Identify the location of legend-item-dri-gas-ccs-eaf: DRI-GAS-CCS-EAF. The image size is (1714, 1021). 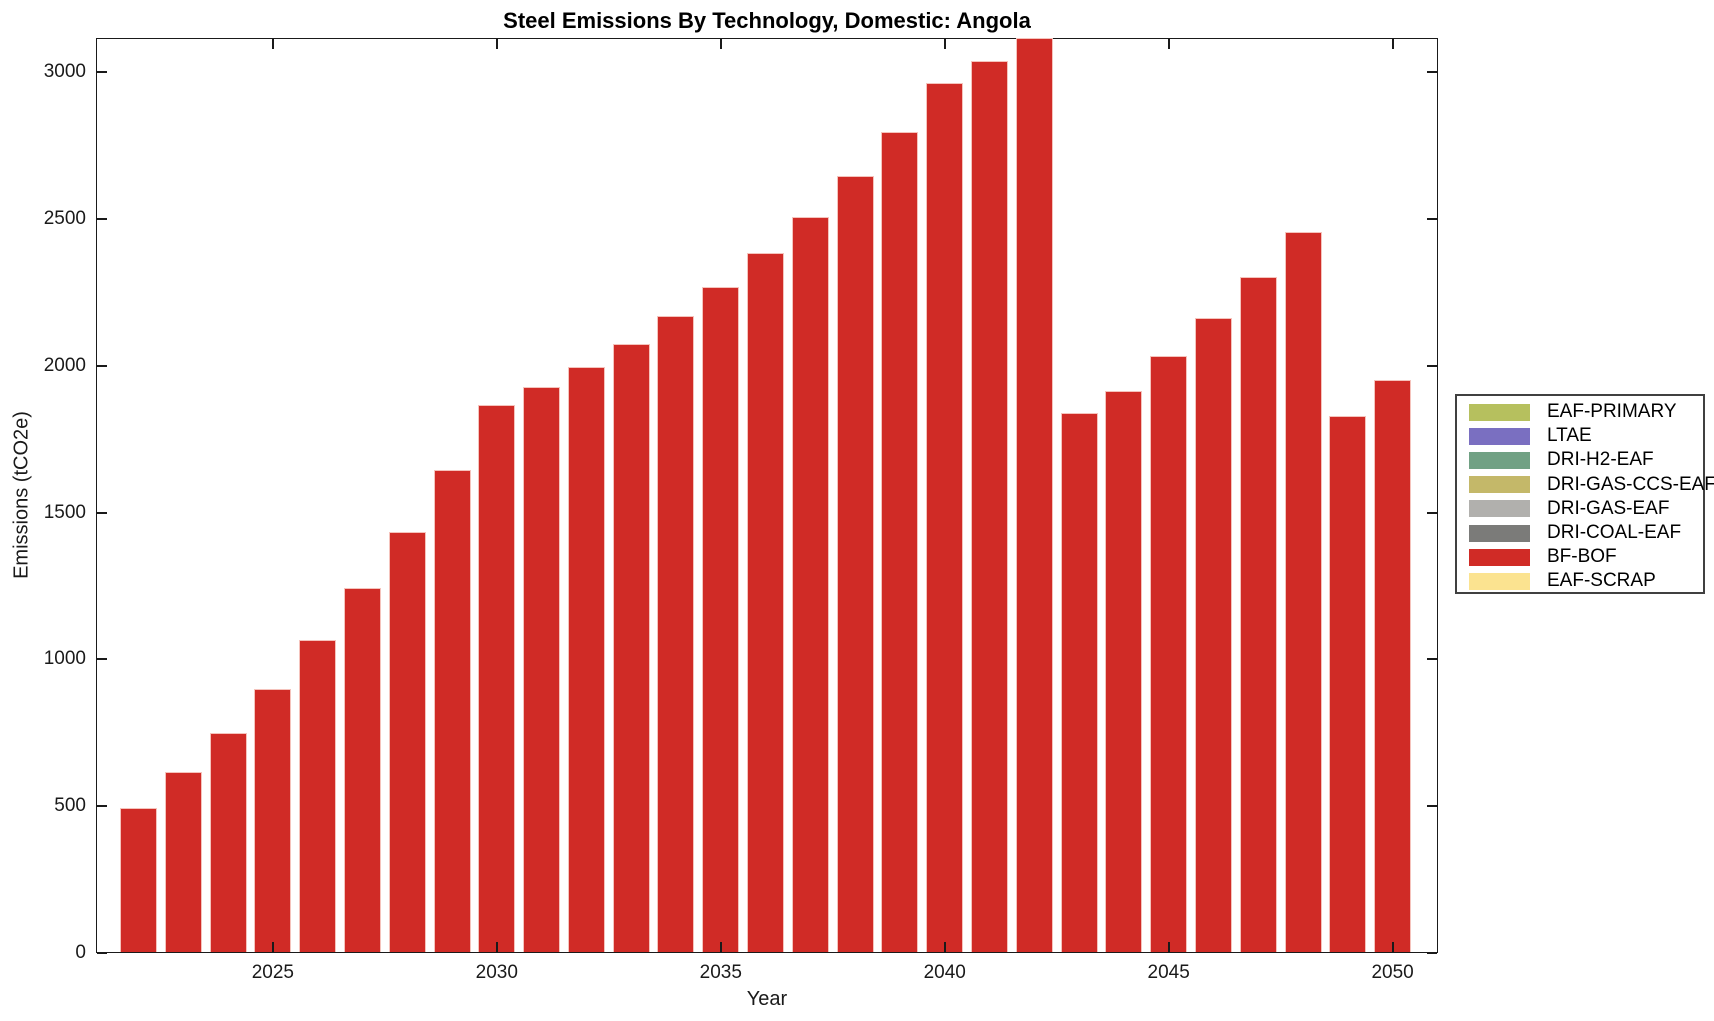
(1585, 485).